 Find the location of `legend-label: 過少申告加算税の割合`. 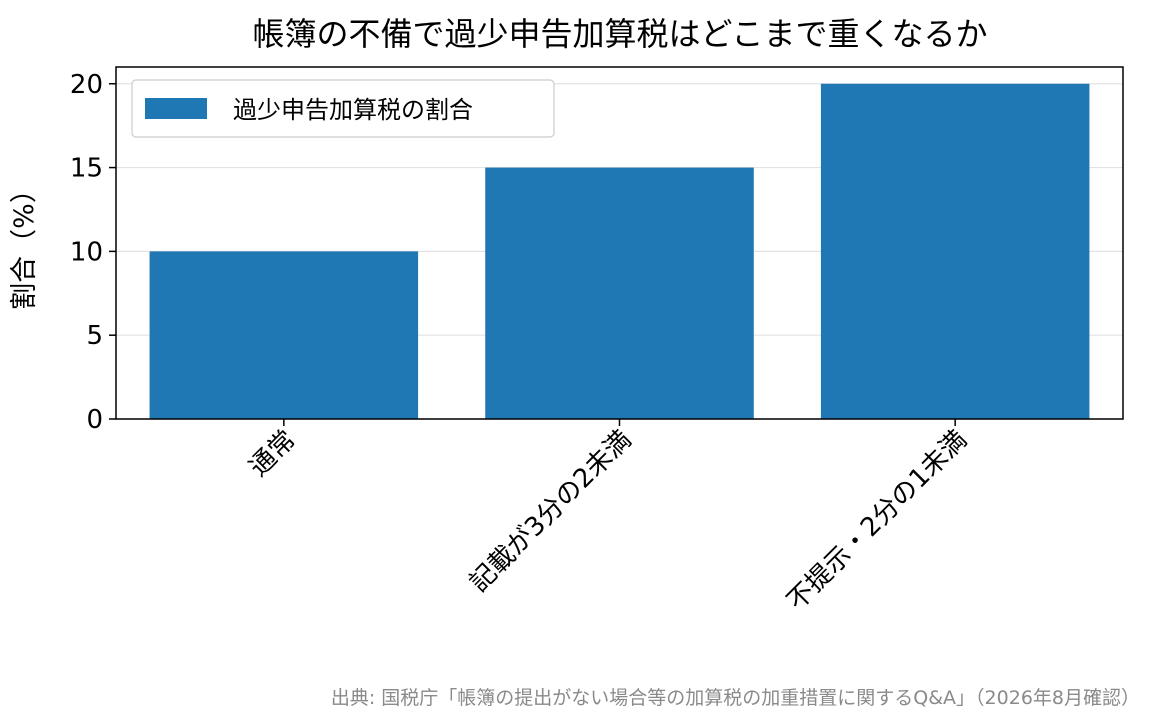

legend-label: 過少申告加算税の割合 is located at coordinates (353, 110).